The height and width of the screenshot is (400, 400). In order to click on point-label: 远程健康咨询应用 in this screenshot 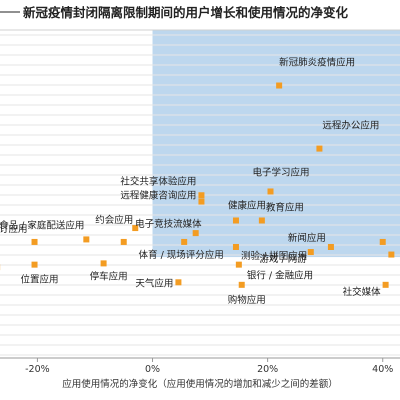, I will do `click(158, 196)`.